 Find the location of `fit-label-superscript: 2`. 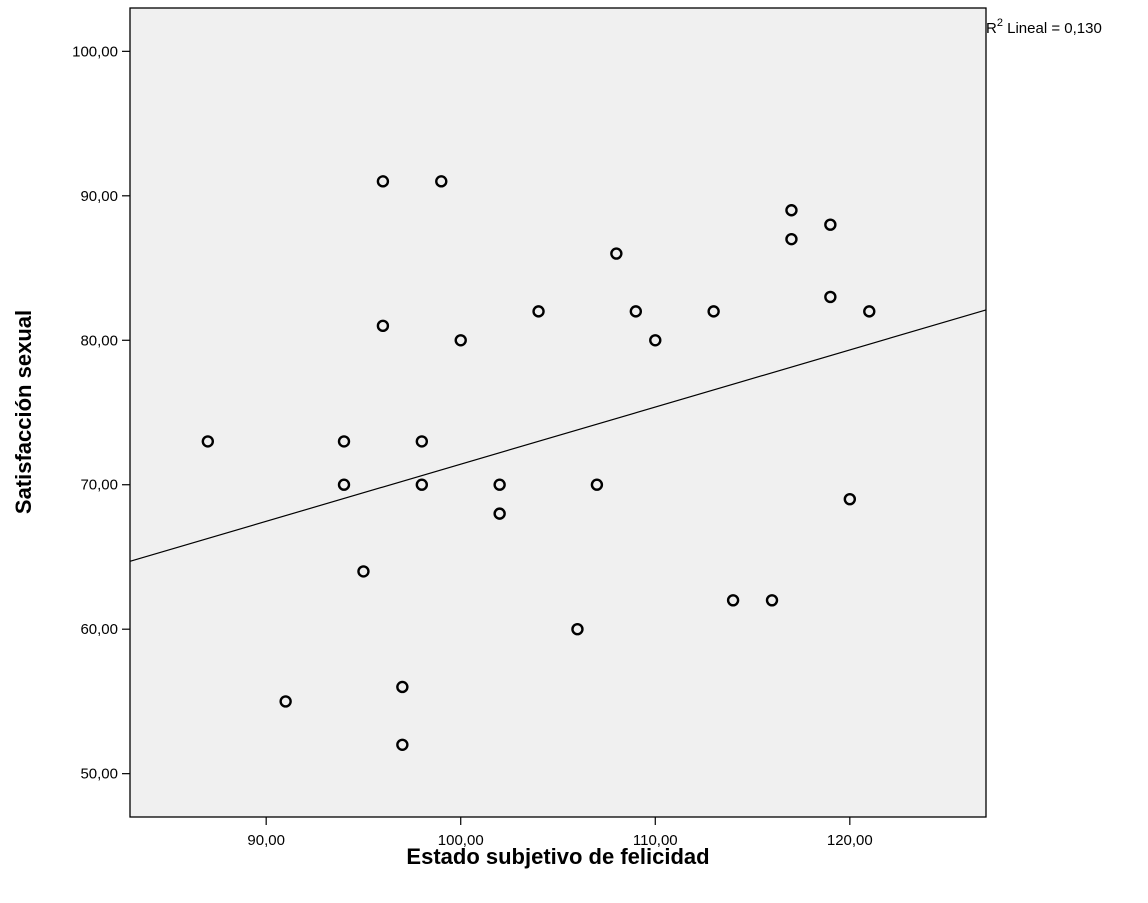

fit-label-superscript: 2 is located at coordinates (1000, 23).